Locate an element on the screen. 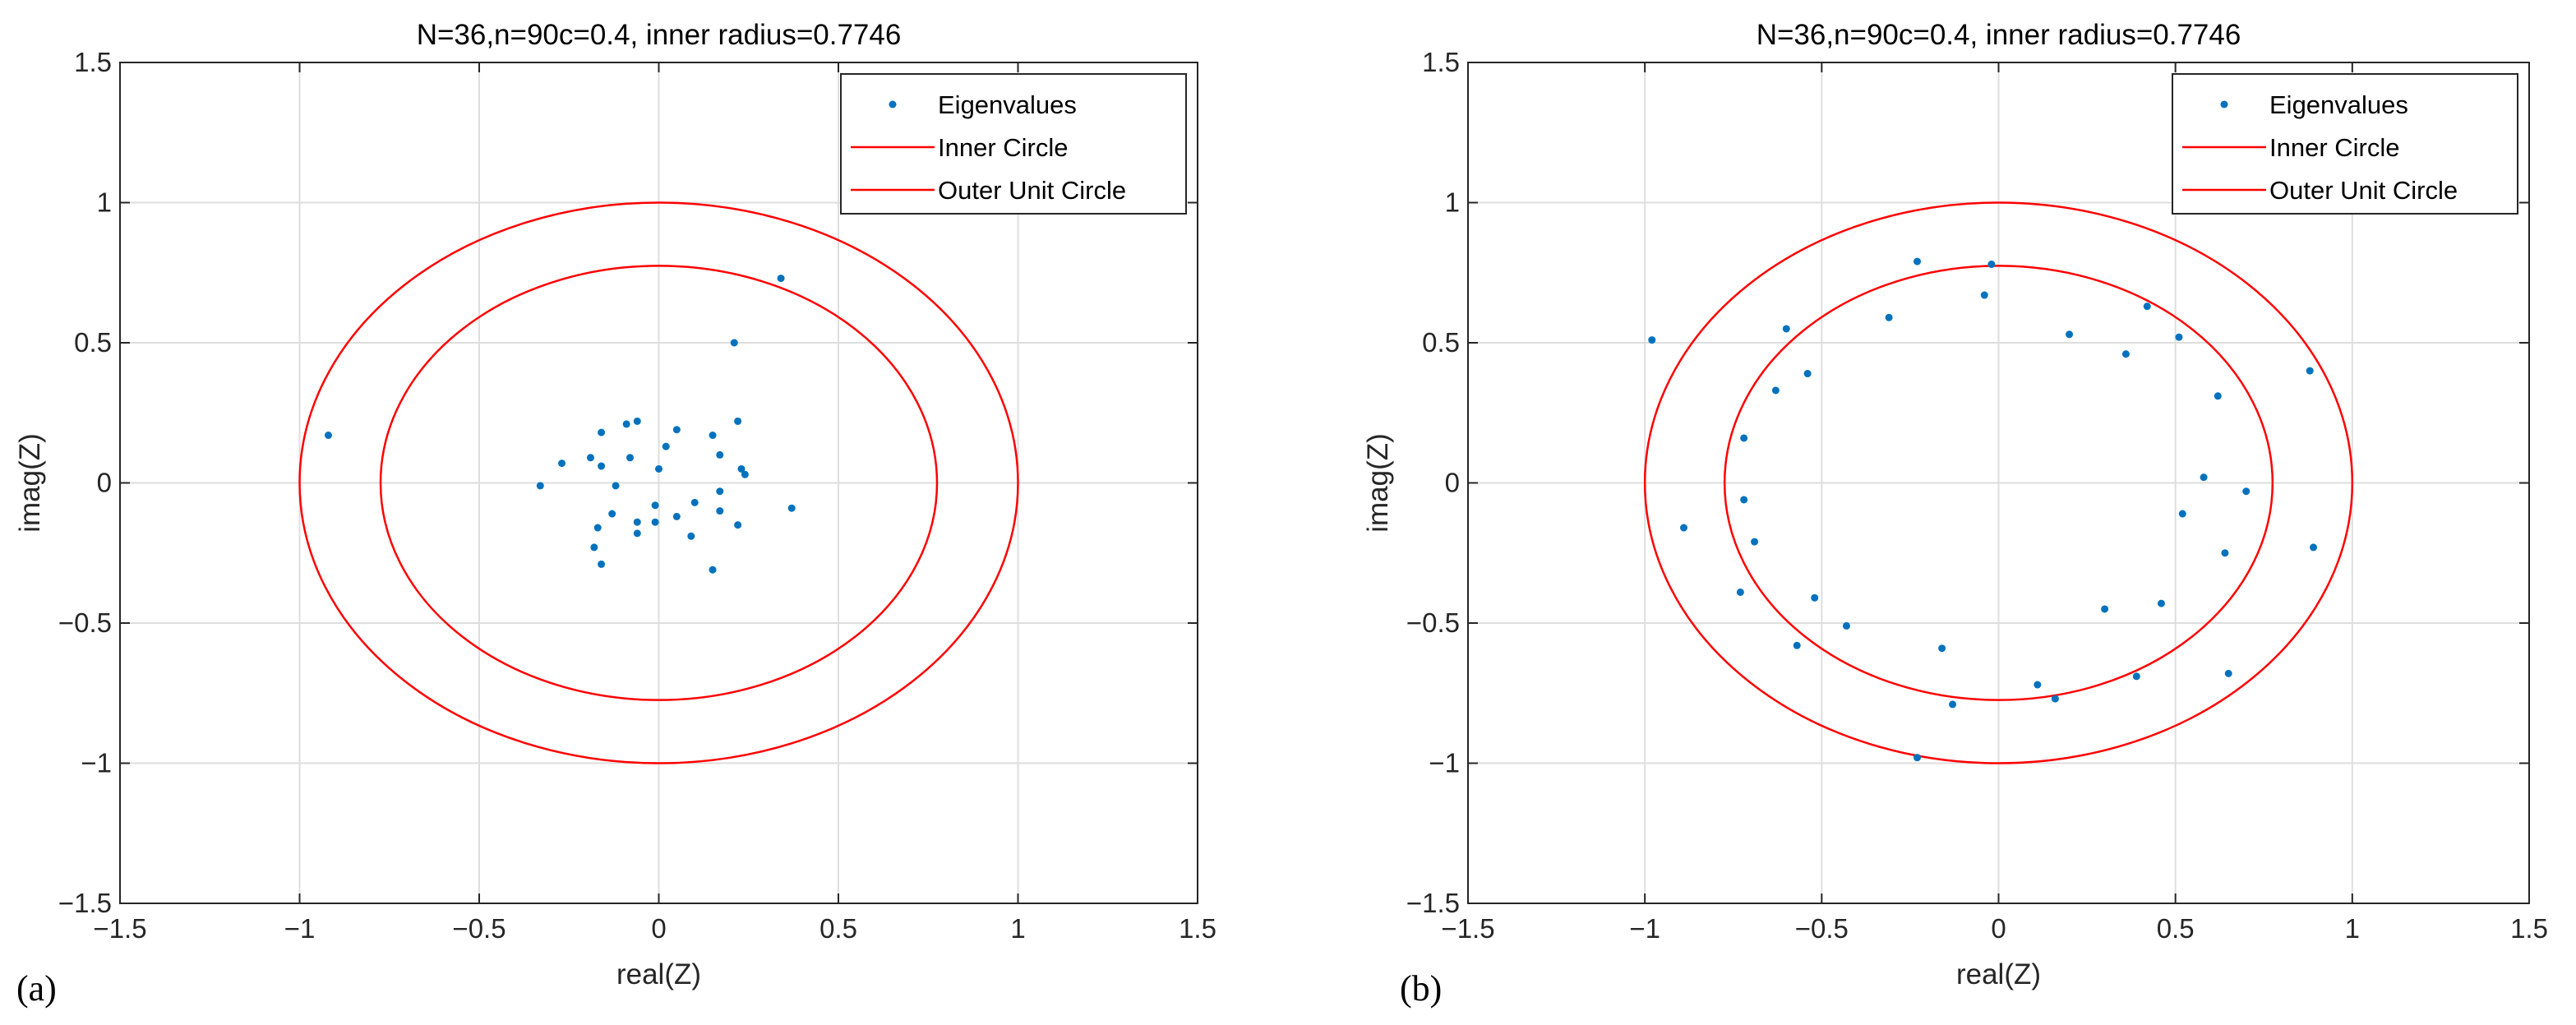 Image resolution: width=2576 pixels, height=1025 pixels. legend: Eigenvalues Inner Circle Outer Unit Circle is located at coordinates (1013, 144).